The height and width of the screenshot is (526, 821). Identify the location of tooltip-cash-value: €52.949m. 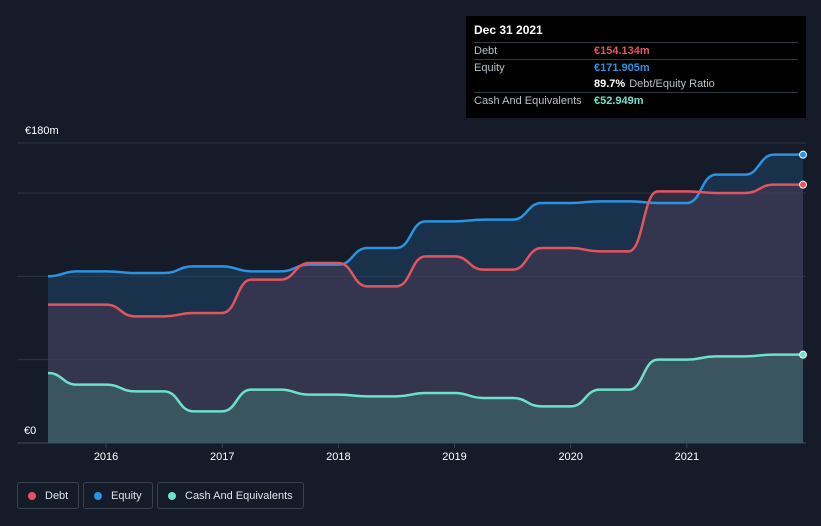
(619, 101).